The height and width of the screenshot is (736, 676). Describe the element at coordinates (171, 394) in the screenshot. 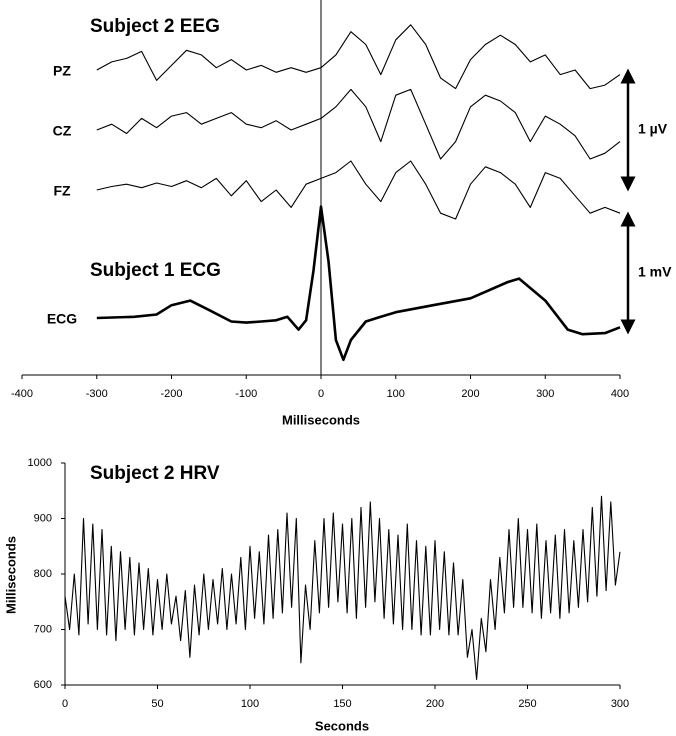

I see `x-tick-label: -200` at that location.